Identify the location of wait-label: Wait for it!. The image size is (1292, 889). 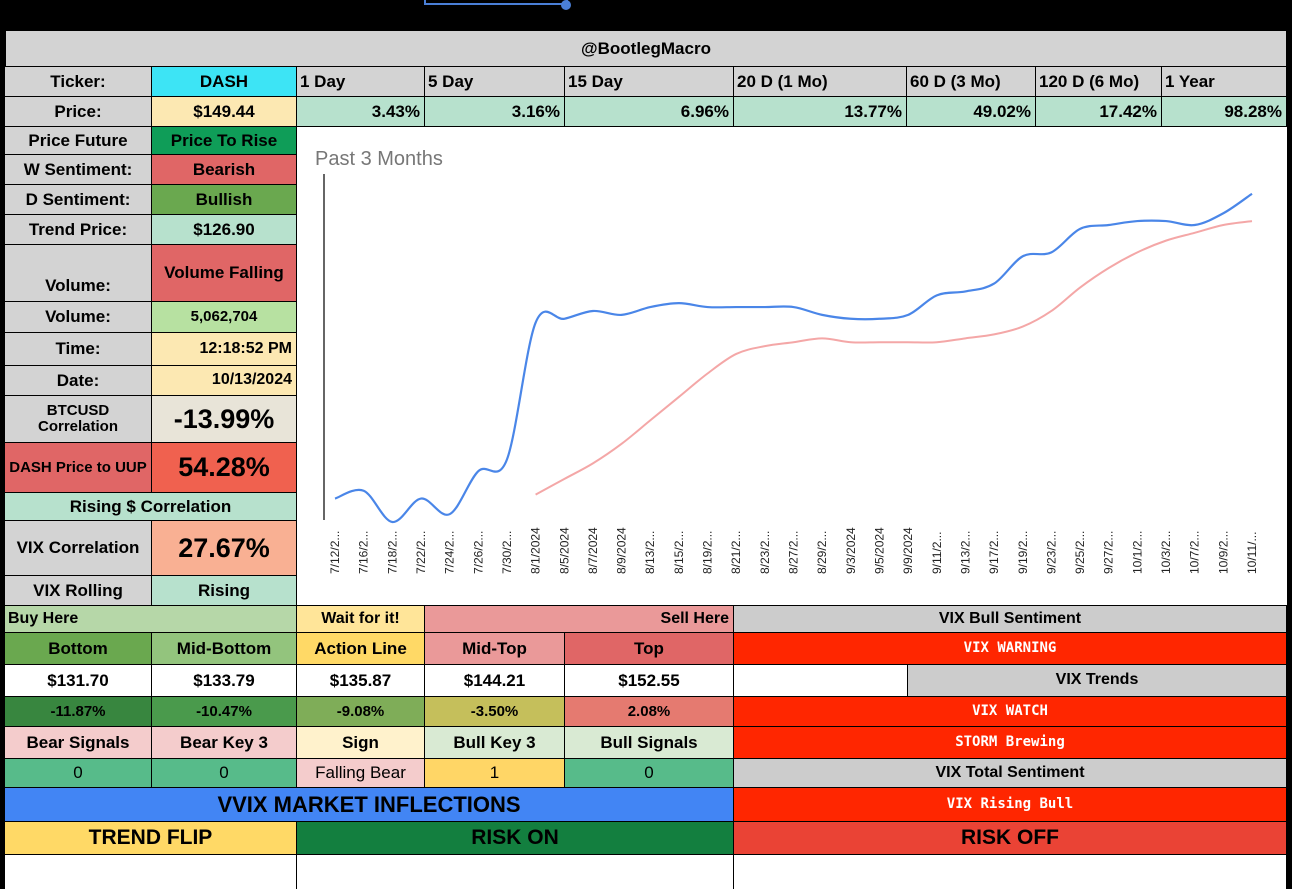
(361, 619).